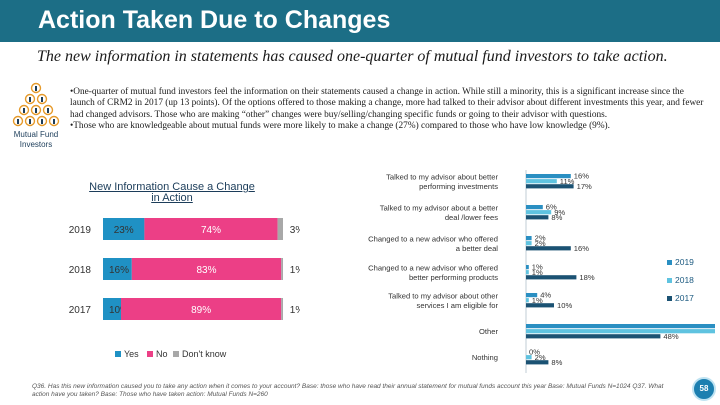 The image size is (720, 405). I want to click on data-label: 11%, so click(567, 181).